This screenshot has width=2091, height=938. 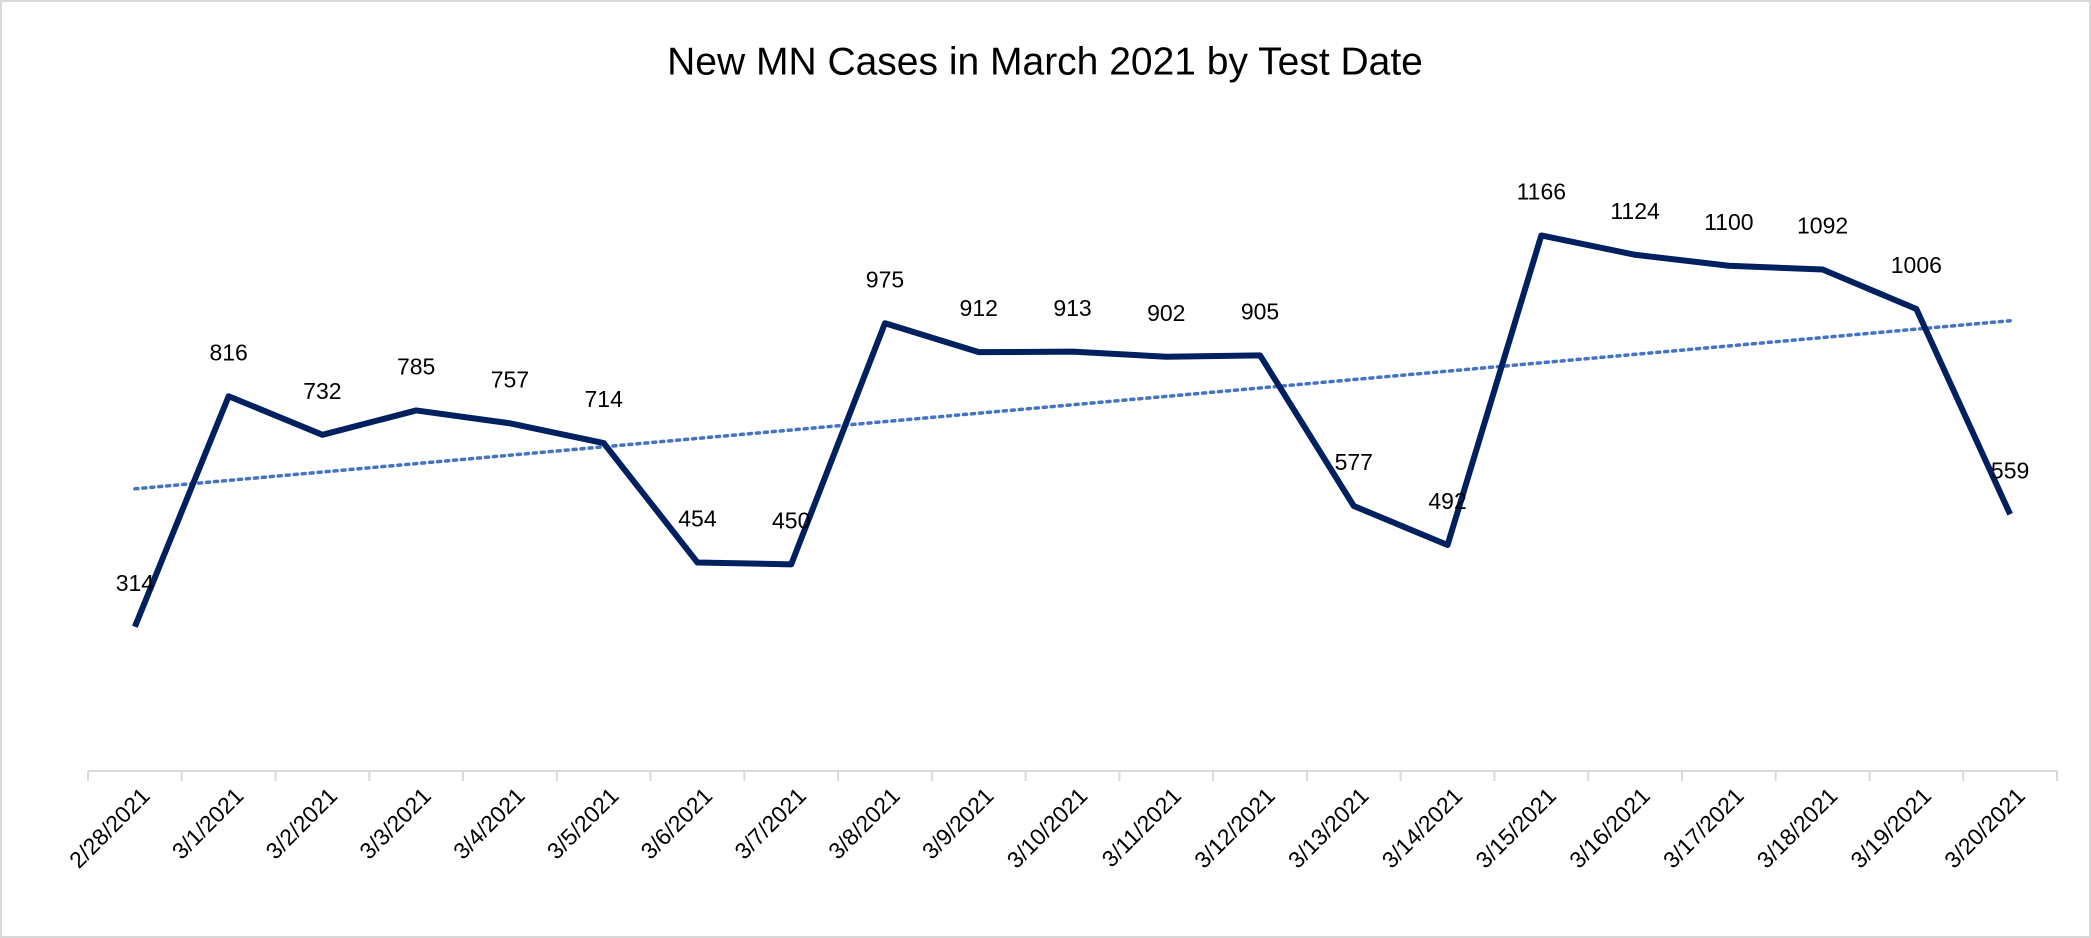 I want to click on data-label: 559, so click(x=2010, y=470).